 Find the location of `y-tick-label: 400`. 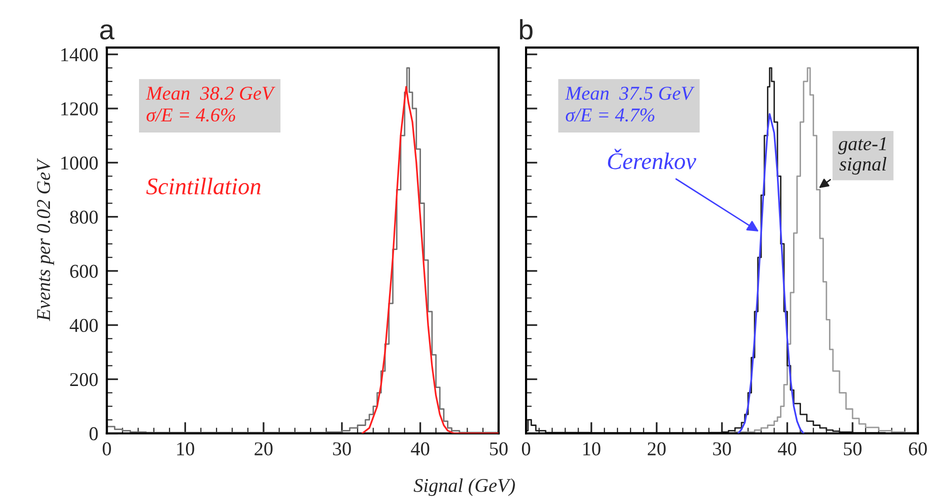

y-tick-label: 400 is located at coordinates (84, 325).